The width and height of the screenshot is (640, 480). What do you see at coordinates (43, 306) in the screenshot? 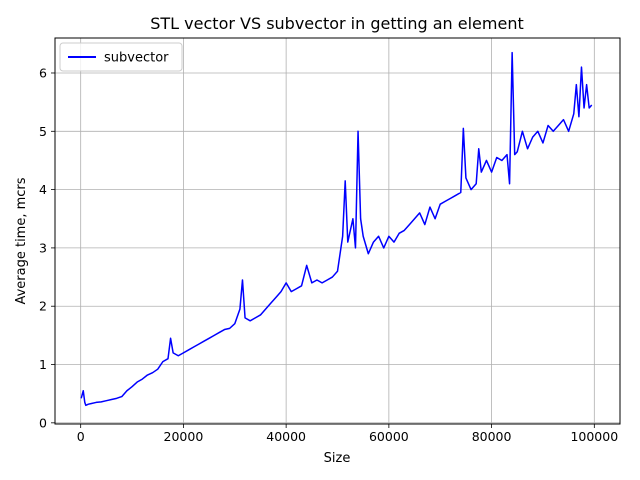
I see `y-tick-label: 2` at bounding box center [43, 306].